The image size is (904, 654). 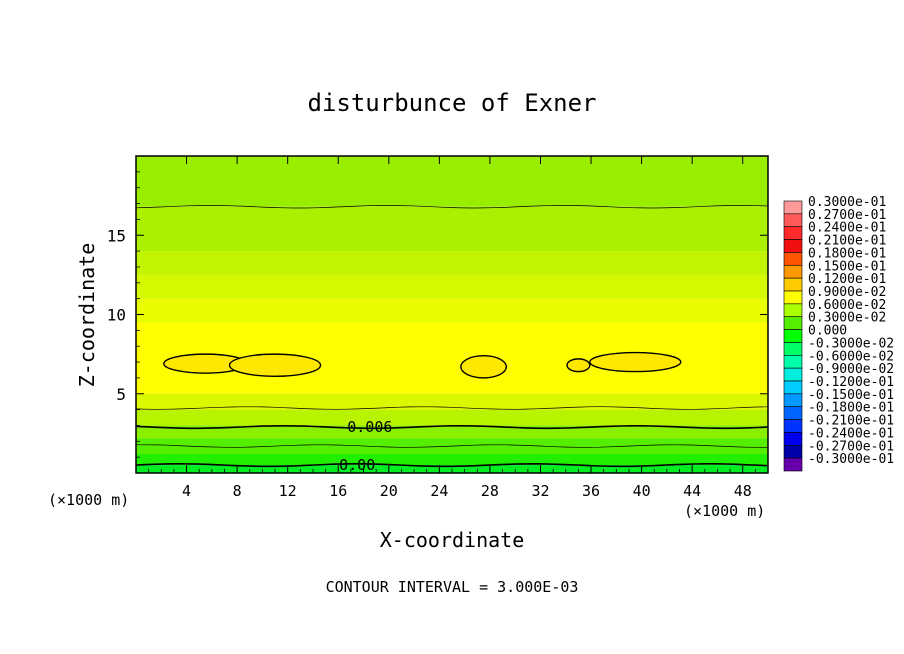 I want to click on legend-label: -0.3000e-02, so click(x=851, y=343).